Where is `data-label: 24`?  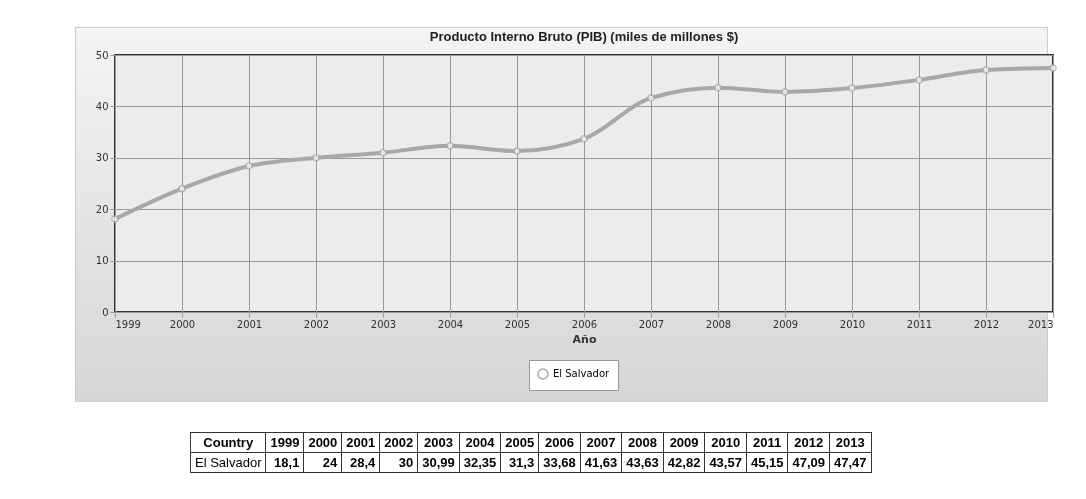
data-label: 24 is located at coordinates (322, 462).